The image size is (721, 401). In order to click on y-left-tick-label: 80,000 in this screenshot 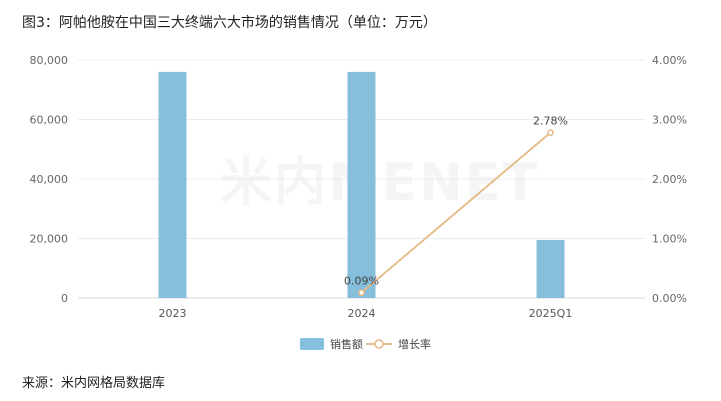, I will do `click(49, 60)`.